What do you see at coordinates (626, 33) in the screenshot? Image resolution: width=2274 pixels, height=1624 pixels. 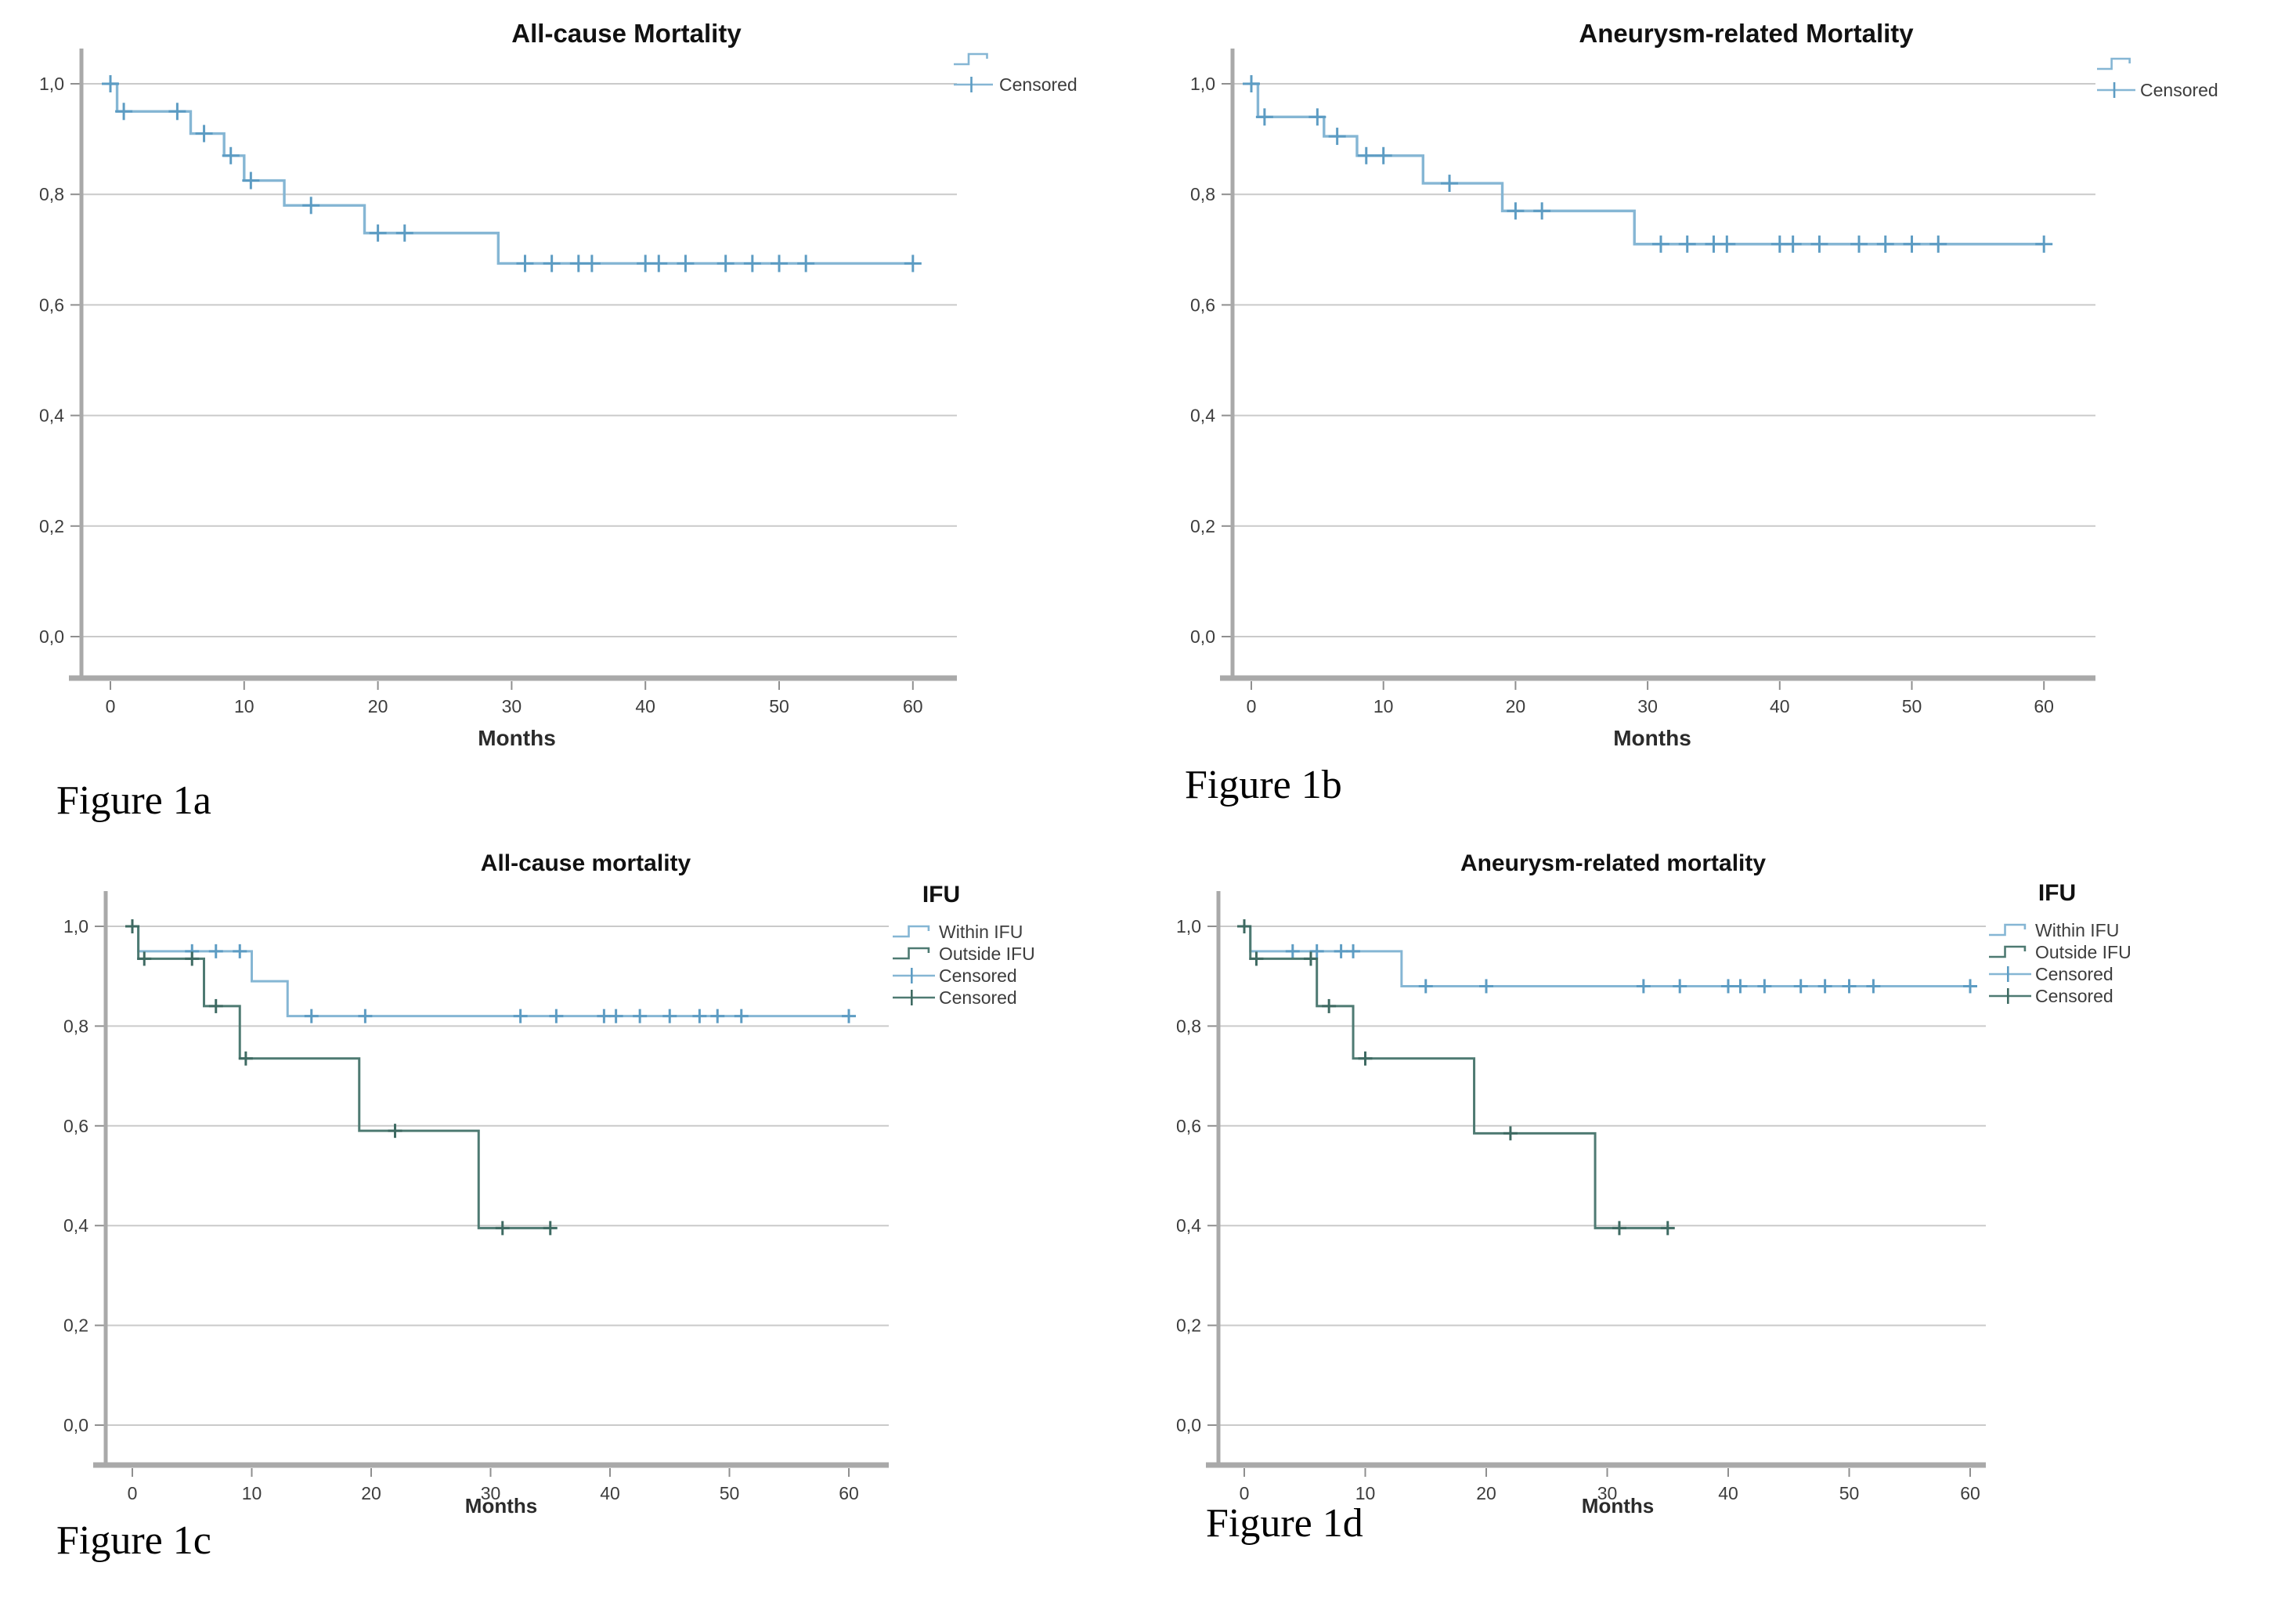 I see `panel-title: All-cause Mortality` at bounding box center [626, 33].